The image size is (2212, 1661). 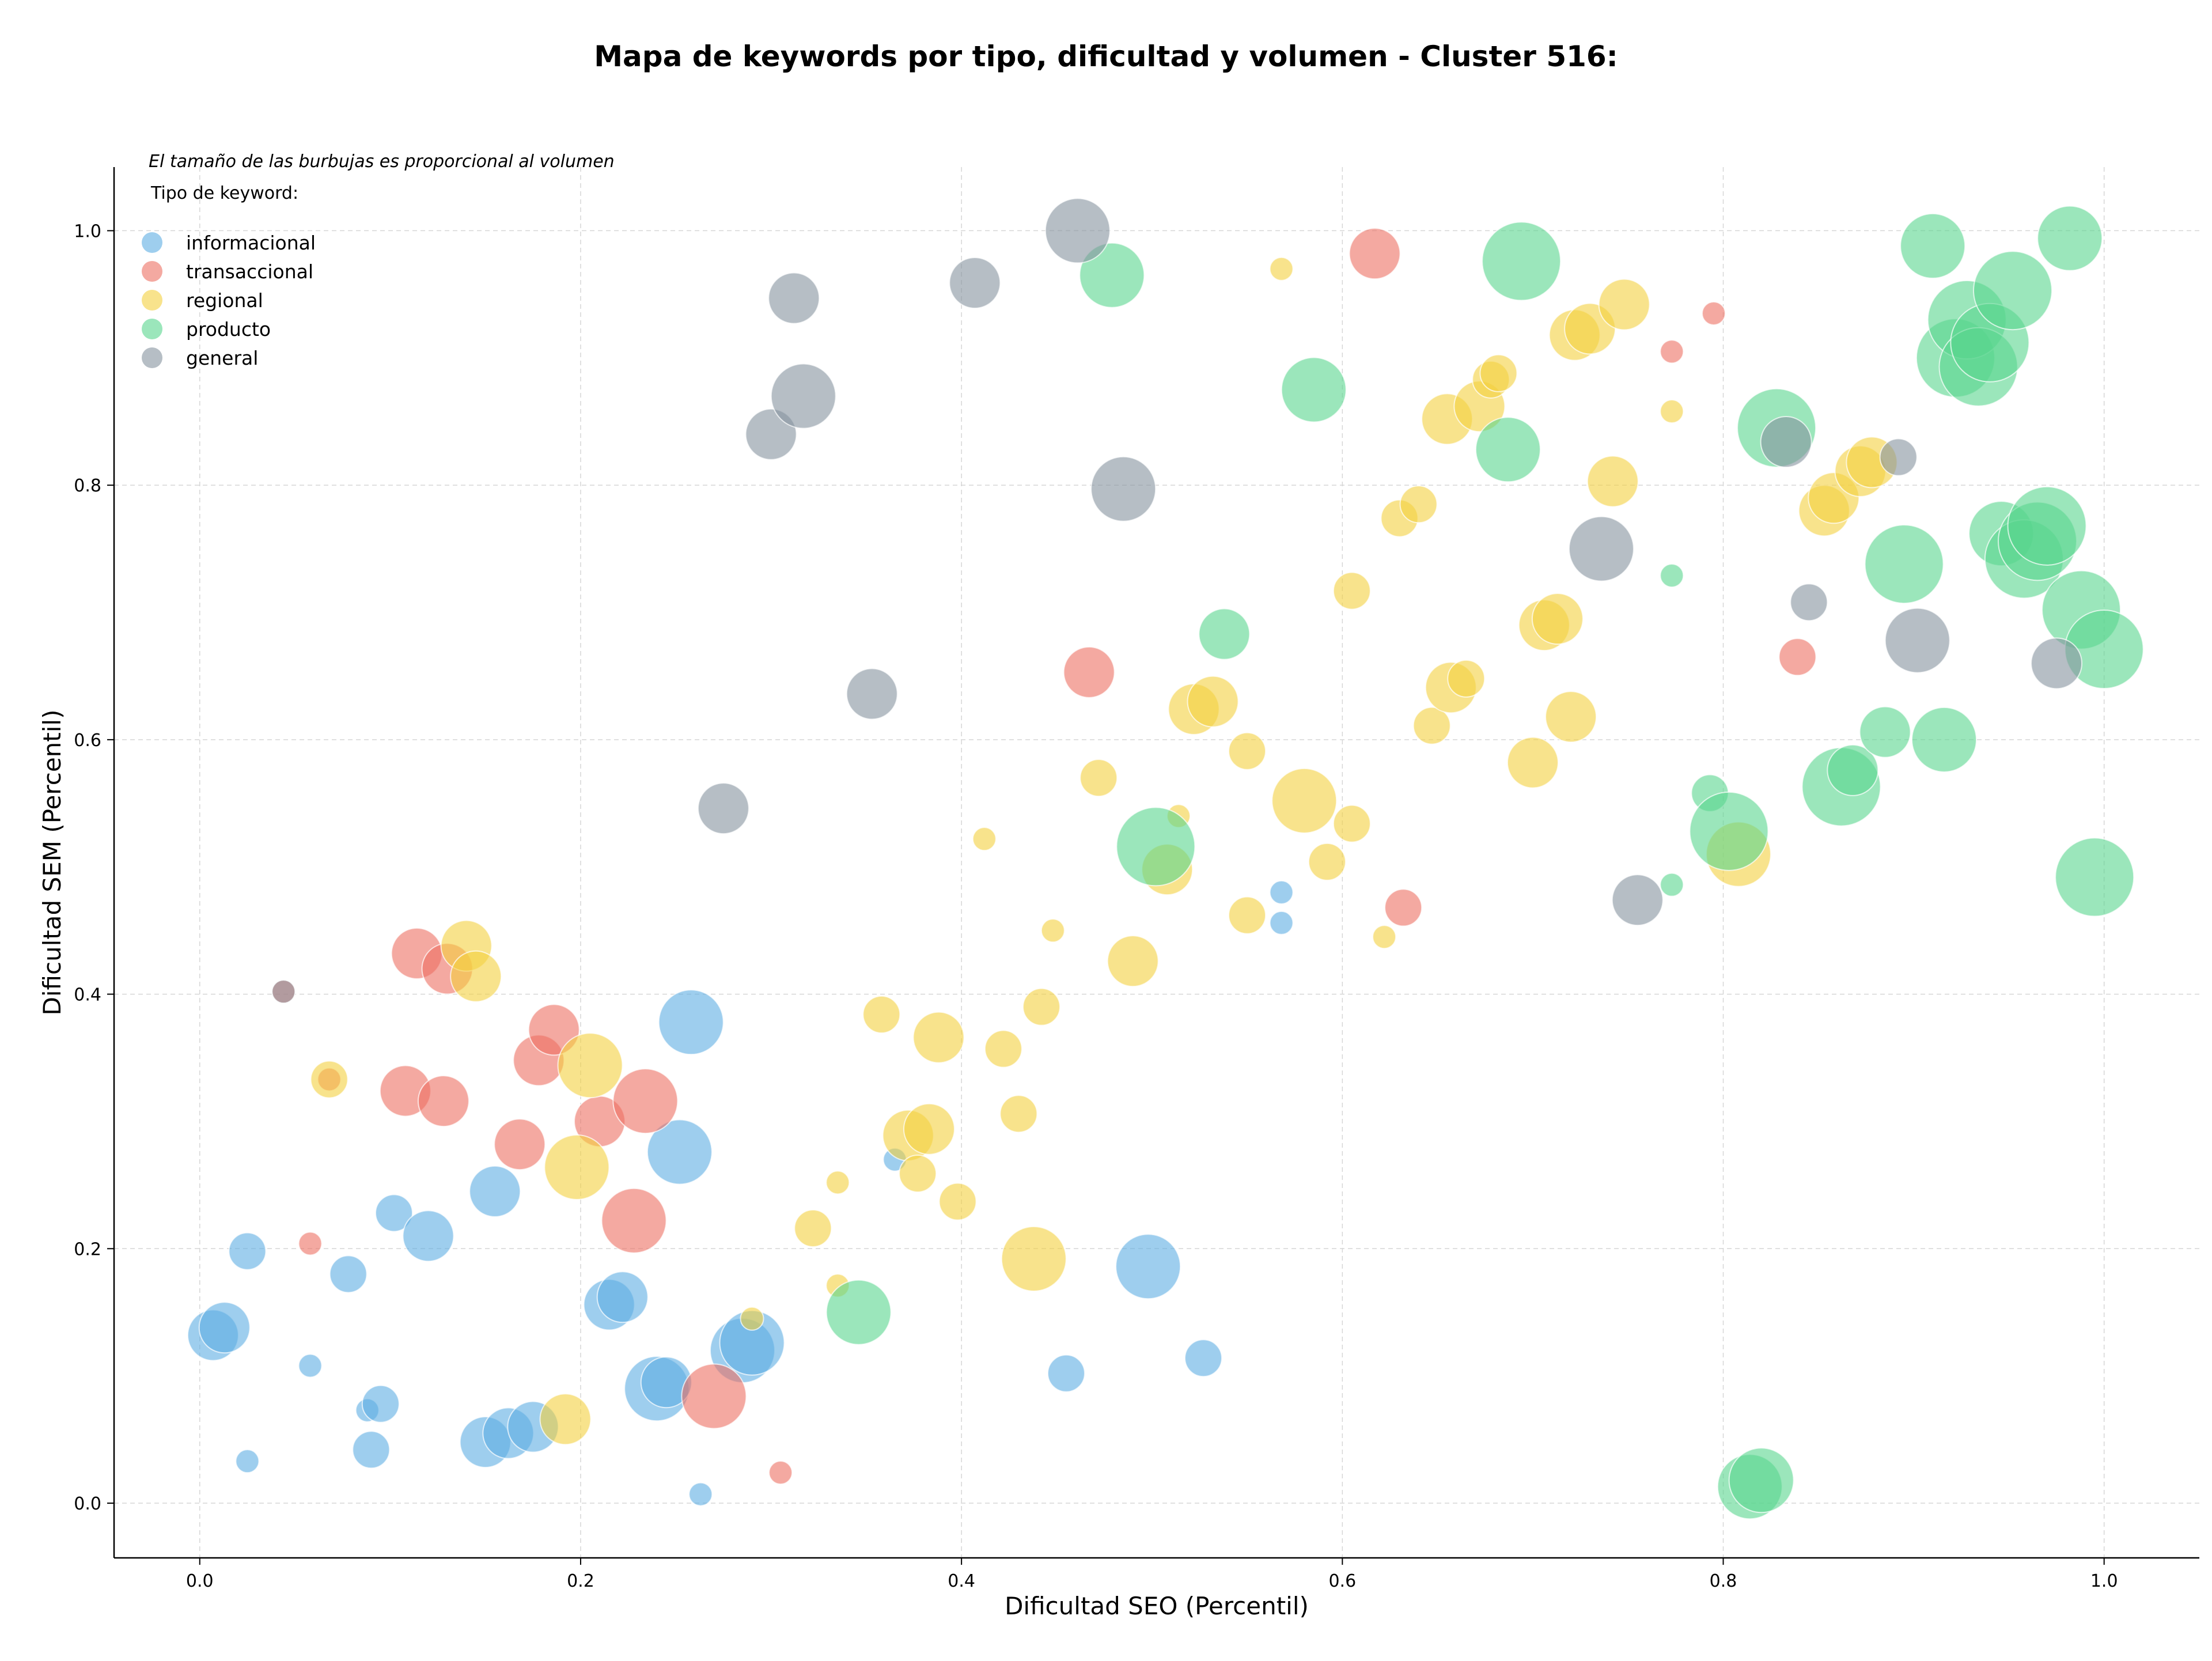 What do you see at coordinates (249, 271) in the screenshot?
I see `legend-label-transaccional: transaccional` at bounding box center [249, 271].